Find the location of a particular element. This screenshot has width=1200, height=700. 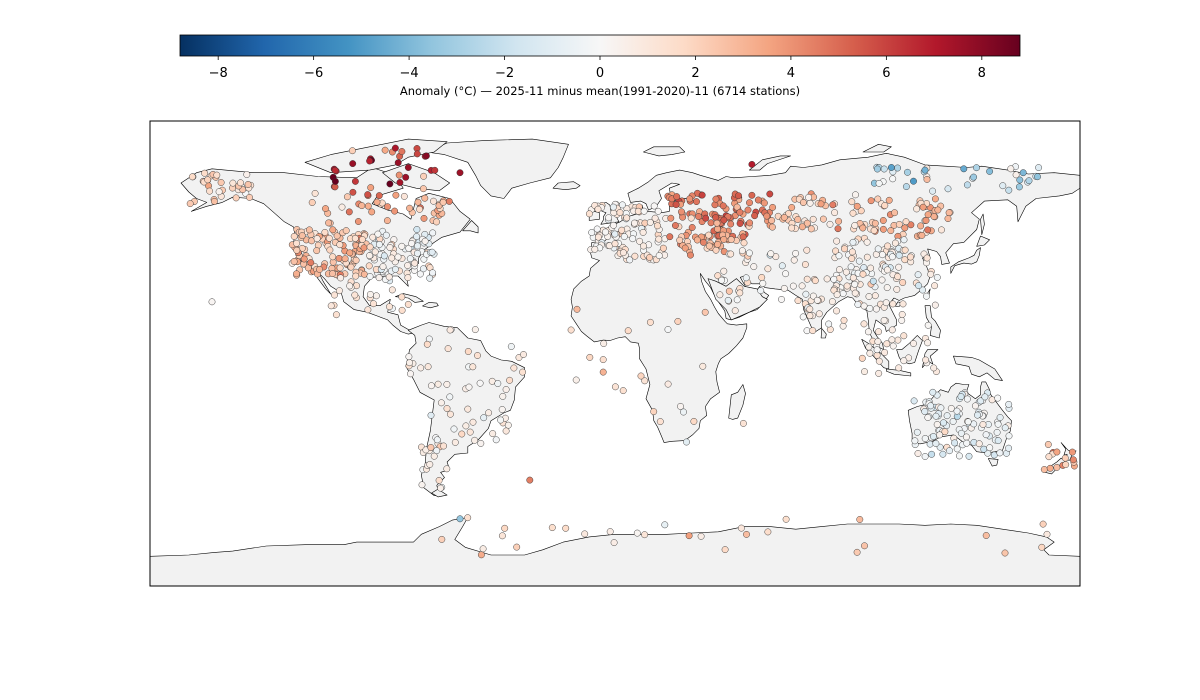

land-arctic-islands is located at coordinates (376, 155).